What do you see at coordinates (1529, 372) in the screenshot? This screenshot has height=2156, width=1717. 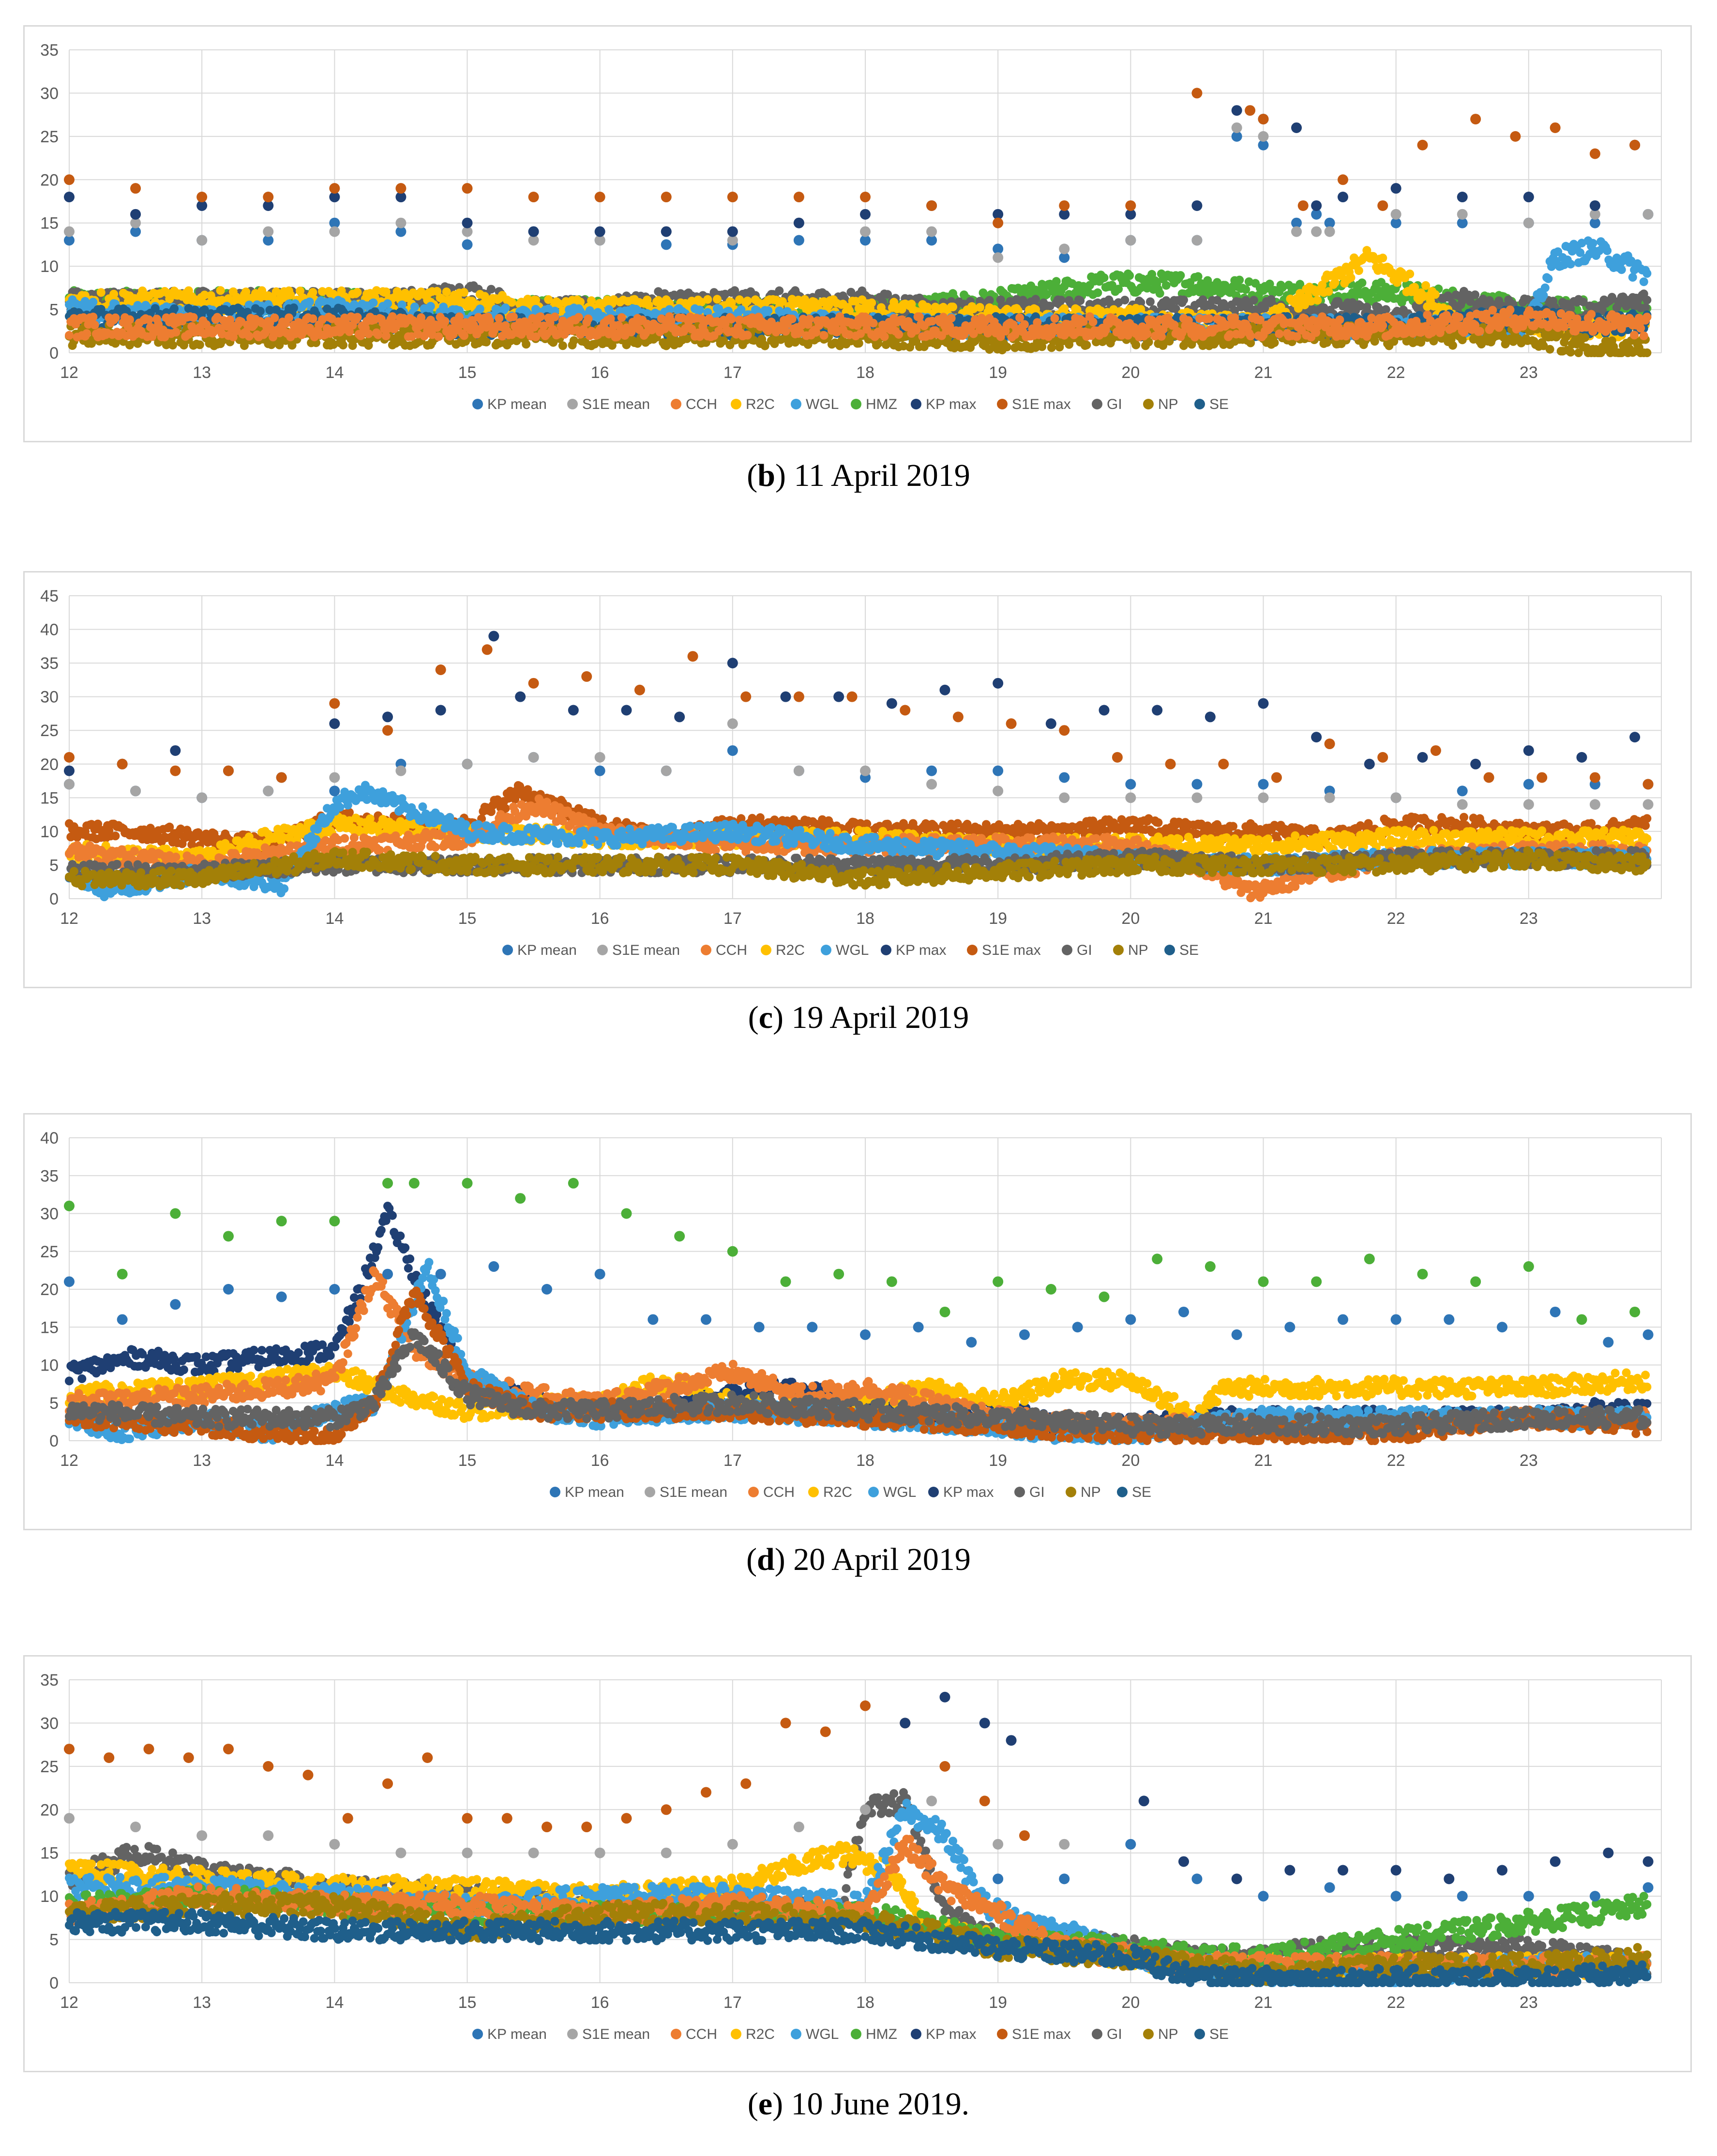 I see `x-tick-label: 23` at bounding box center [1529, 372].